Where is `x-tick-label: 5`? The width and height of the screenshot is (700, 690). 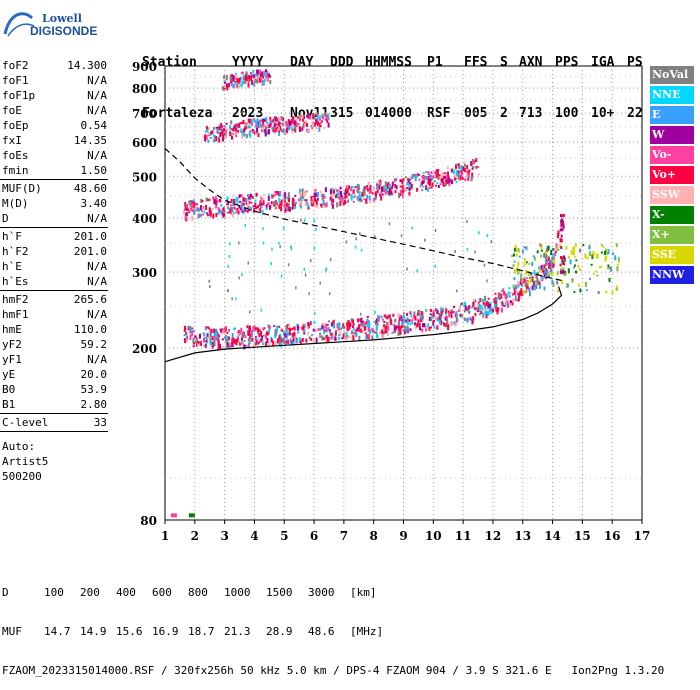
x-tick-label: 5 is located at coordinates (284, 536).